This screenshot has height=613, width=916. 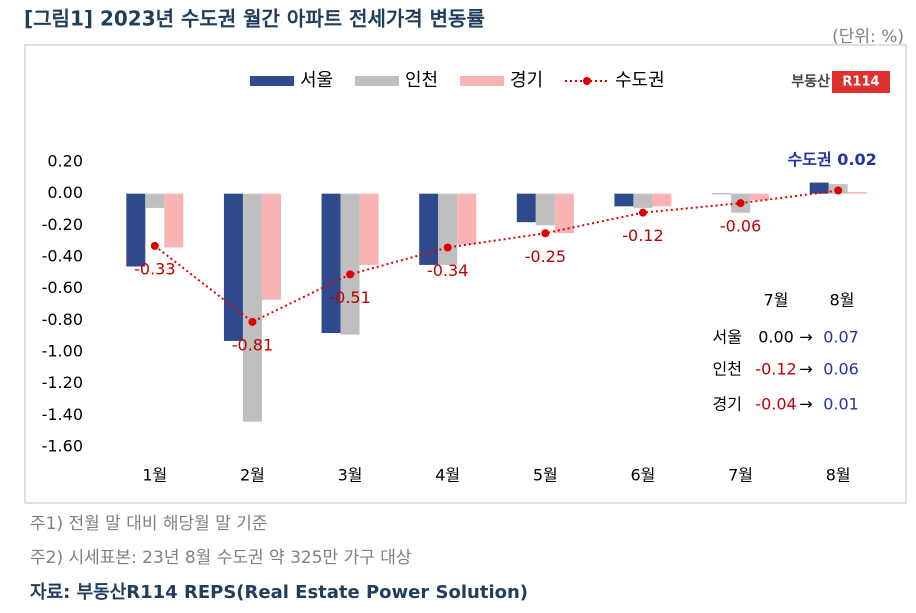 What do you see at coordinates (62, 446) in the screenshot?
I see `y-tick-label: -1.60` at bounding box center [62, 446].